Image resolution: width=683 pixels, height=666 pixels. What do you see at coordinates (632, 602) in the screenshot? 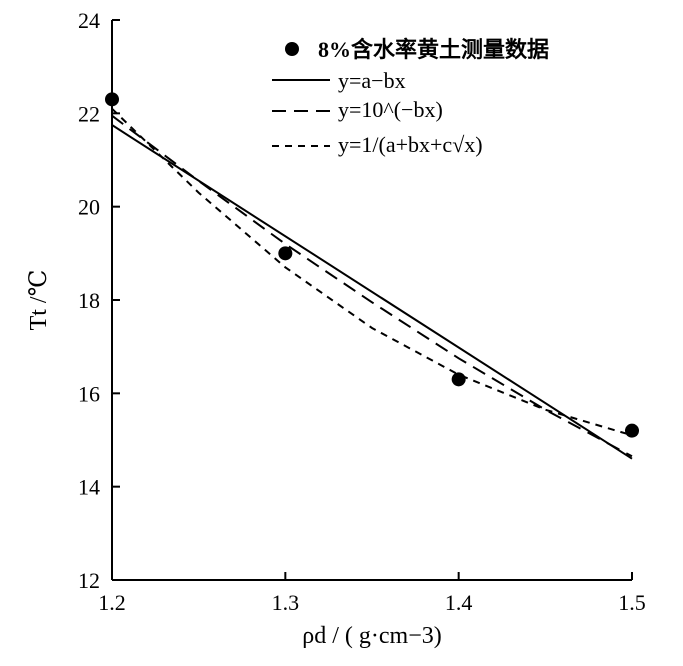
I see `x-tick-label: 1.5` at bounding box center [632, 602].